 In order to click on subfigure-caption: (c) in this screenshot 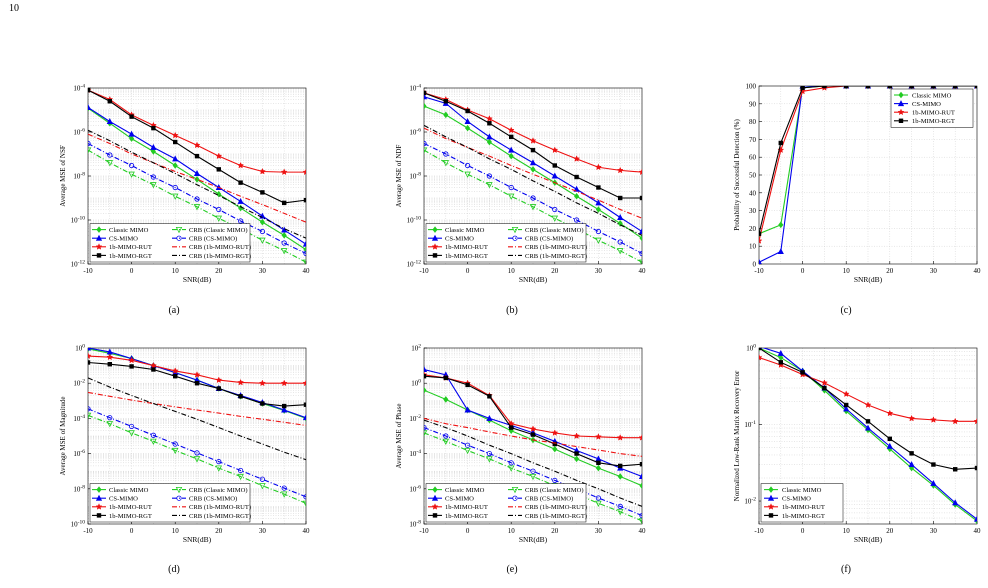, I will do `click(845, 310)`.